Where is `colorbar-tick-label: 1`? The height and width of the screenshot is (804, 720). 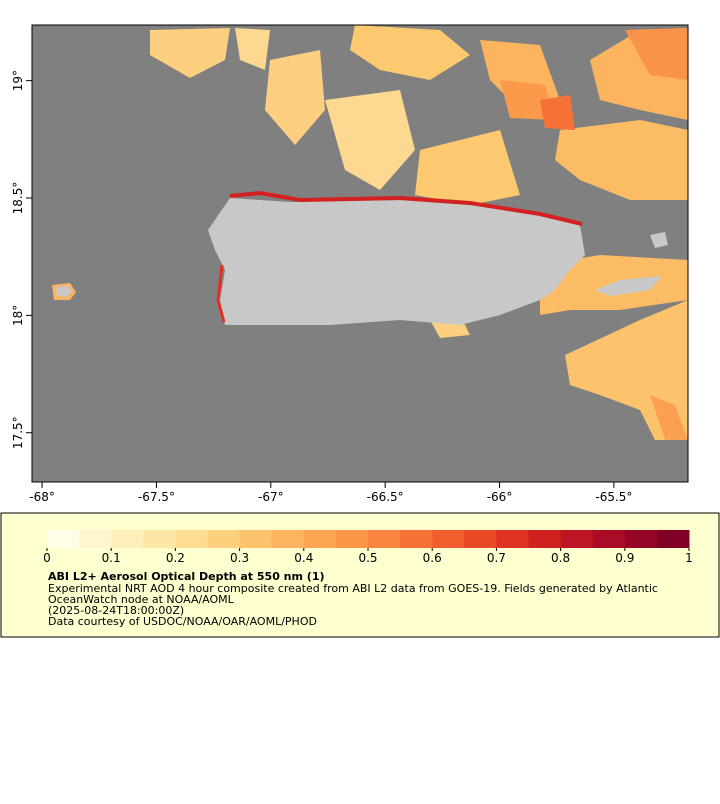 colorbar-tick-label: 1 is located at coordinates (689, 558).